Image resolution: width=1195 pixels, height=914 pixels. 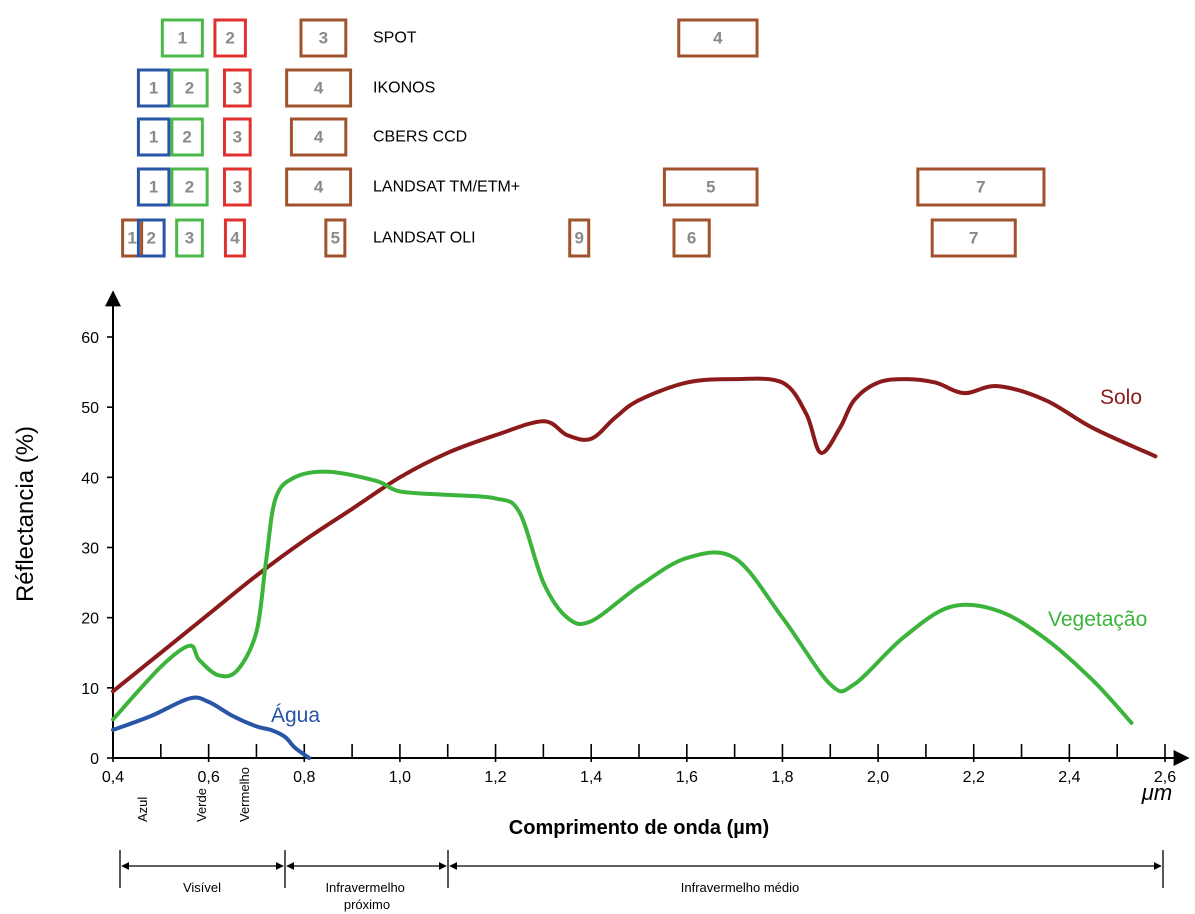 What do you see at coordinates (90, 408) in the screenshot?
I see `y-tick-label: 50` at bounding box center [90, 408].